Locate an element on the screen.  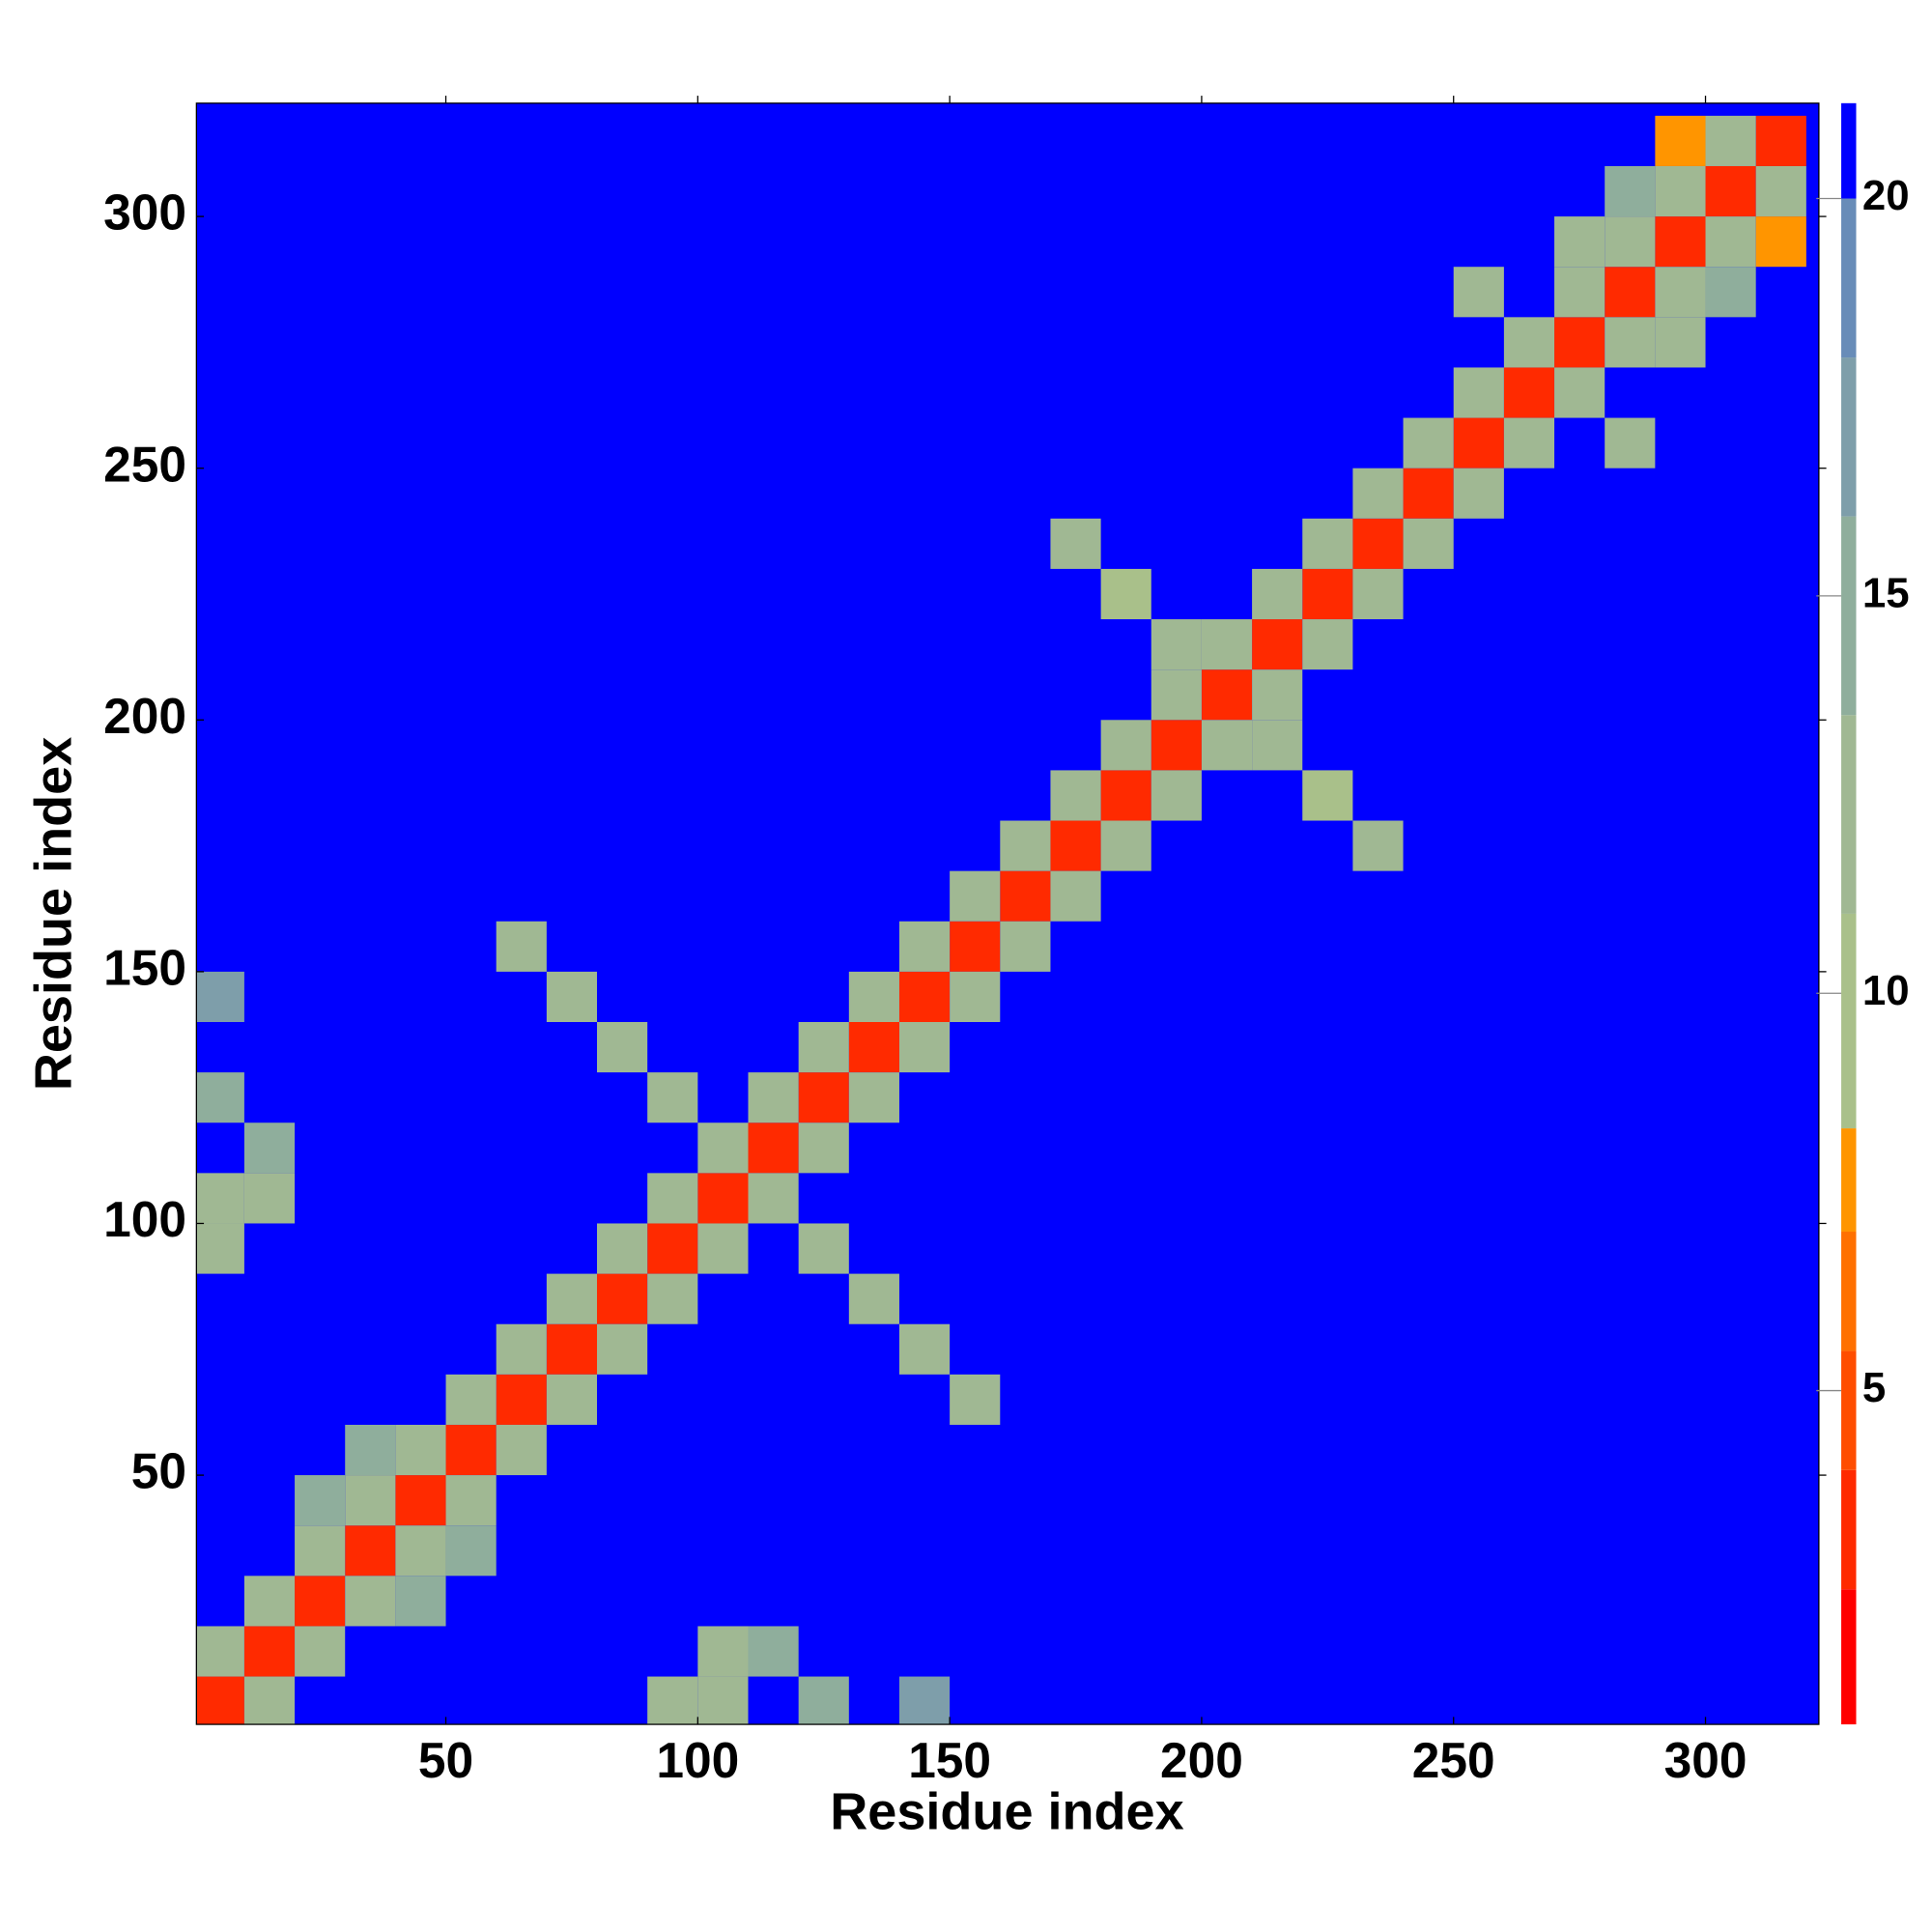
x-tick-label: 50 is located at coordinates (445, 1760).